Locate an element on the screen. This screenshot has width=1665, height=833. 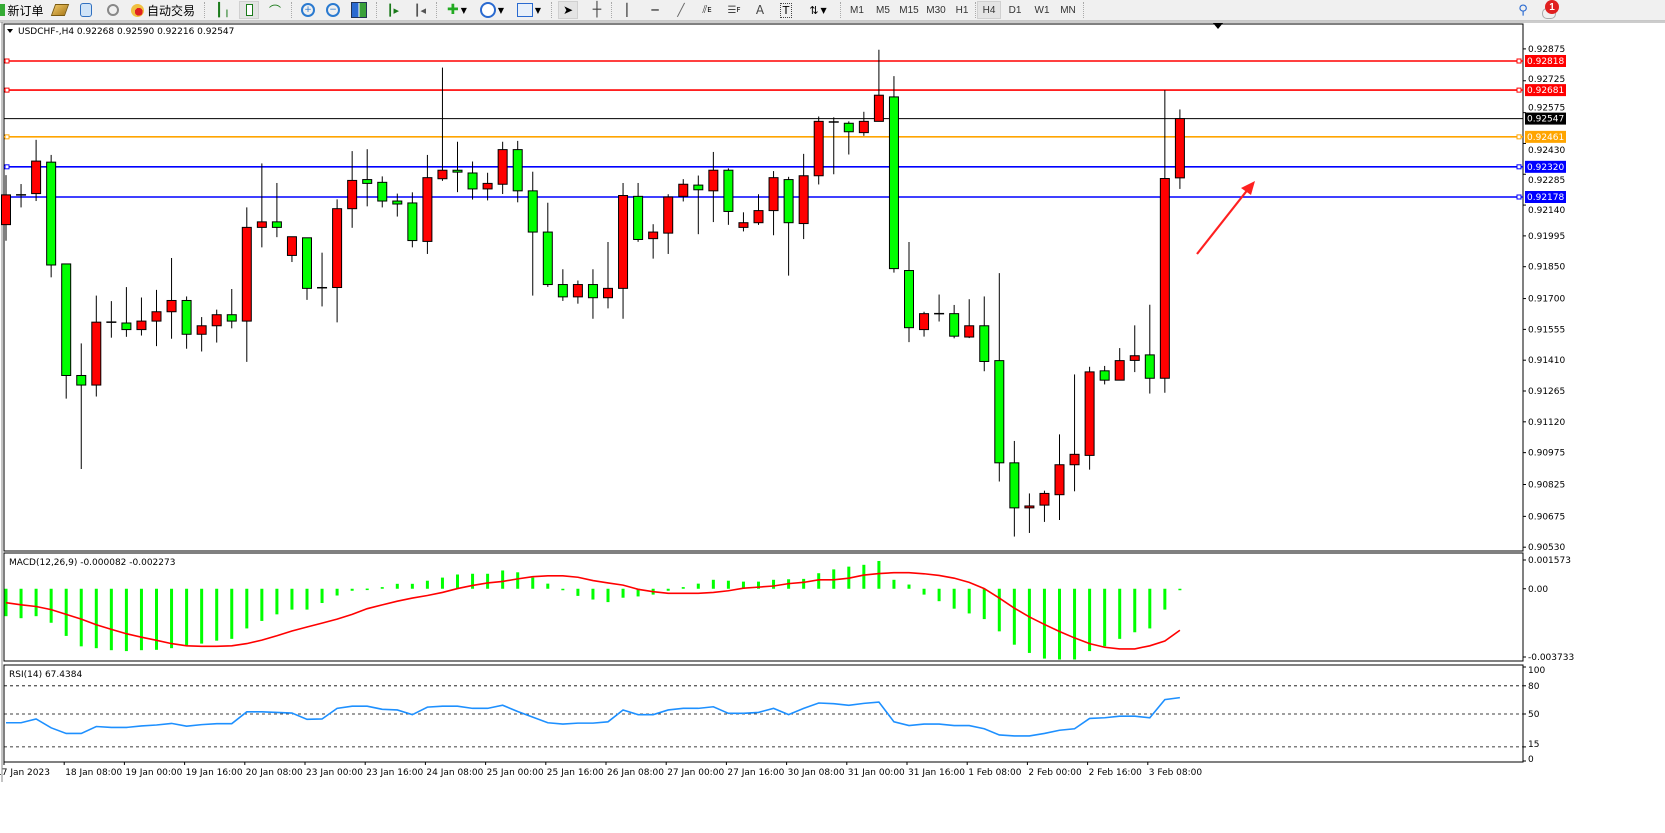
indicators-button: ✚ ▼ is located at coordinates (457, 10).